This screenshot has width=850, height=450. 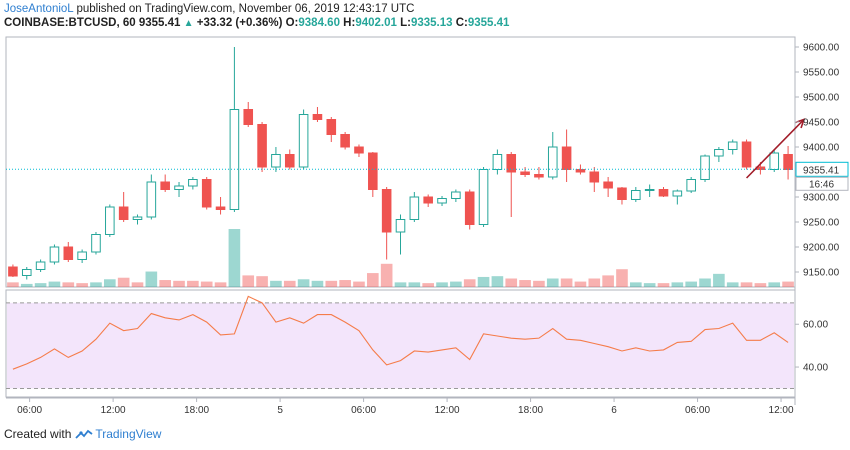 What do you see at coordinates (461, 23) in the screenshot?
I see `close-label: C:` at bounding box center [461, 23].